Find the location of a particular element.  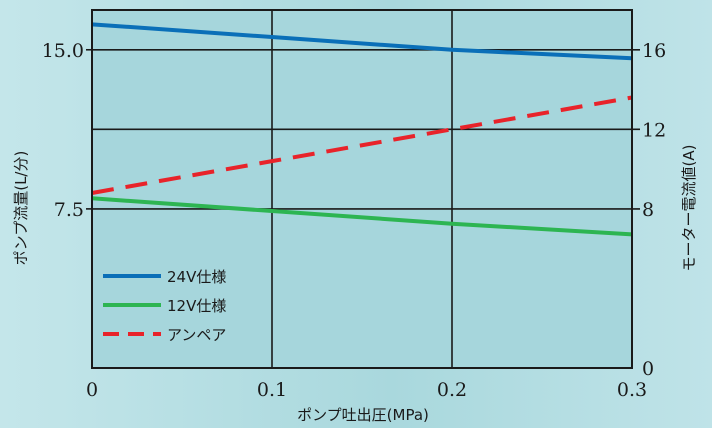

y-axis-label: ポンプ流量(L/分) is located at coordinates (21, 208).